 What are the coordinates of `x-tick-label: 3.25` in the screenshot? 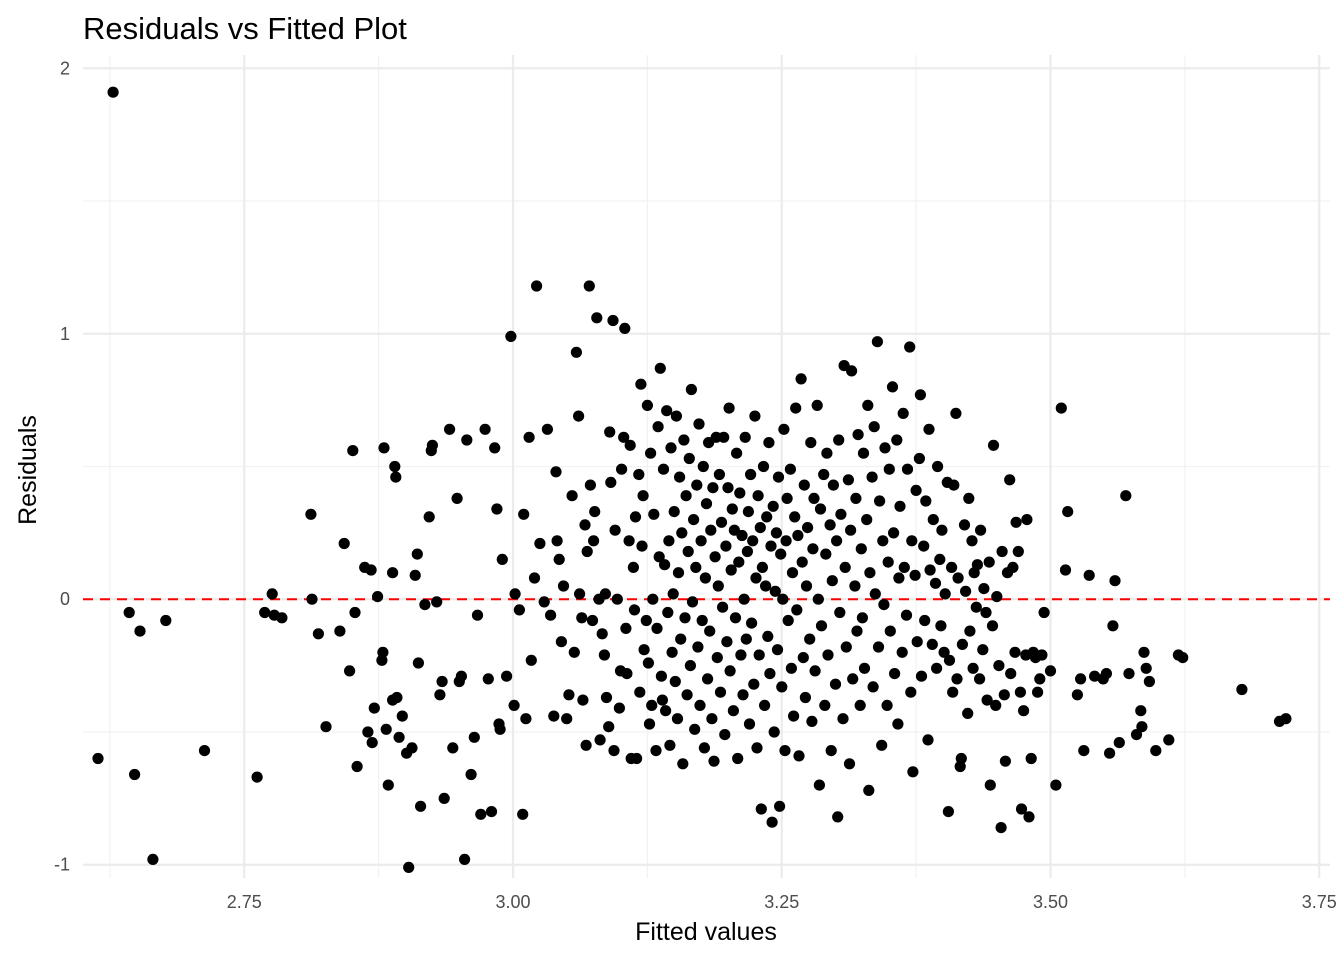 It's located at (781, 902).